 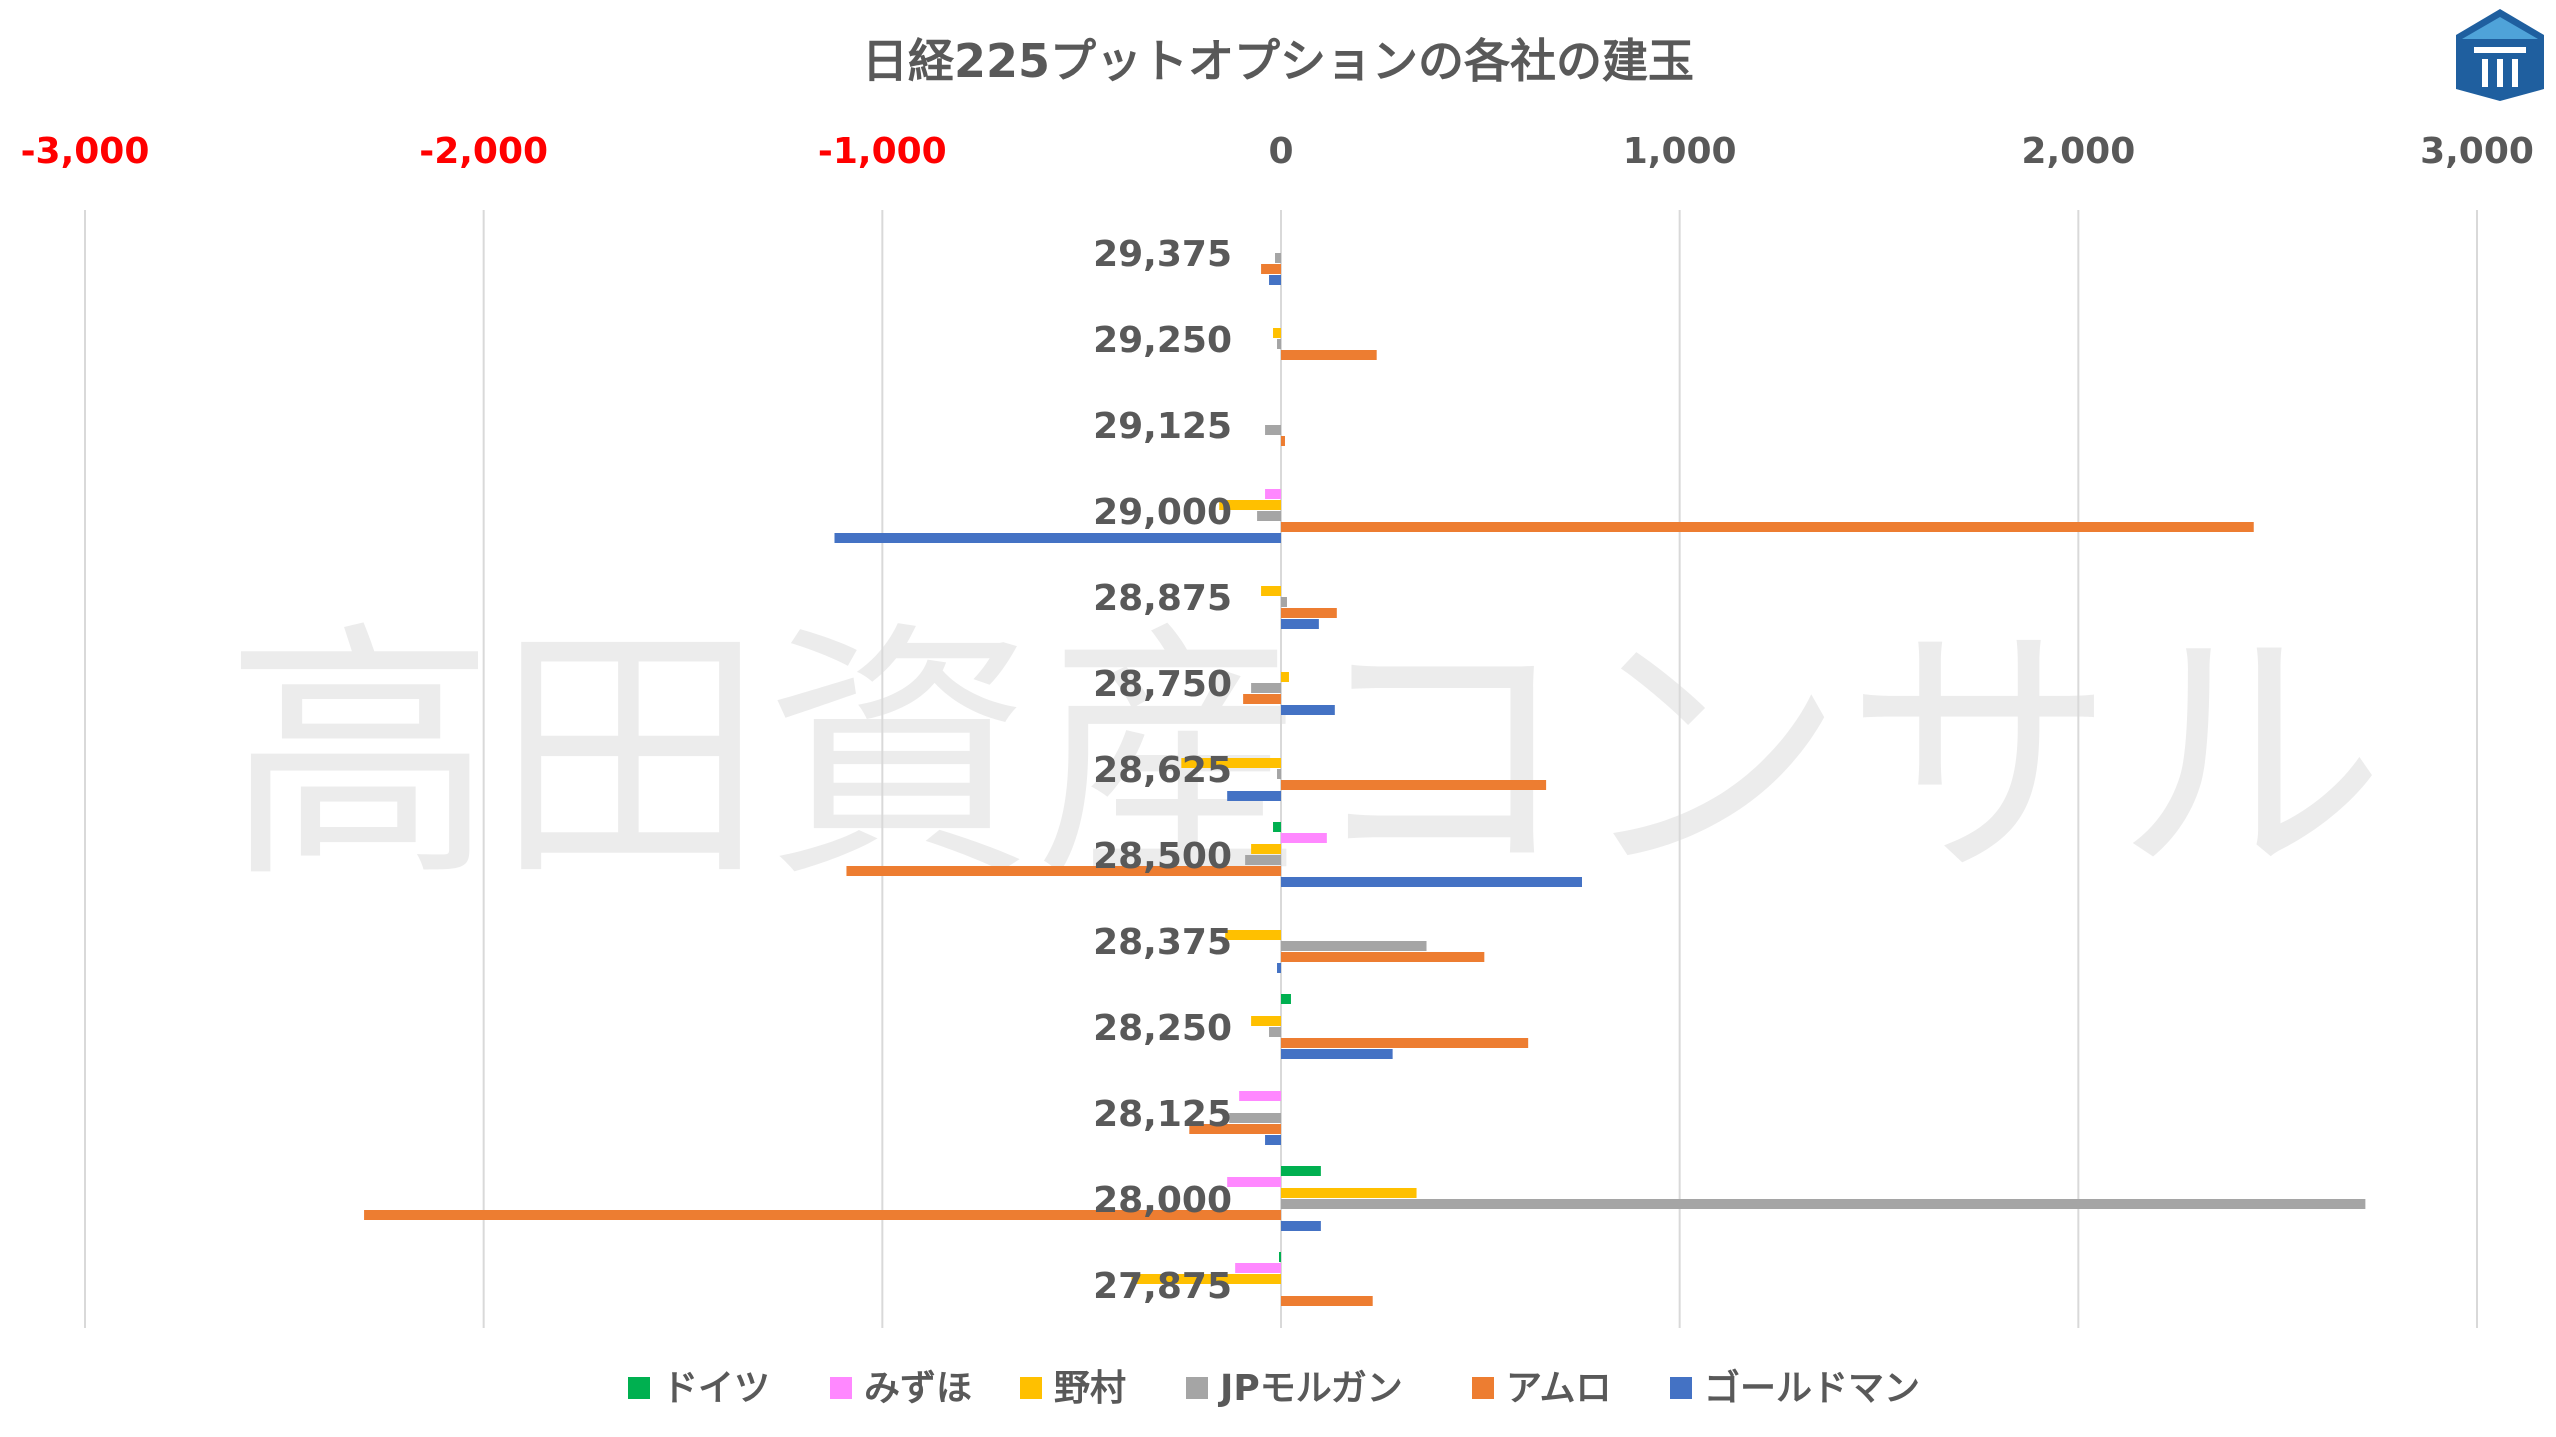 What do you see at coordinates (1558, 1388) in the screenshot?
I see `legend-label: アムロ` at bounding box center [1558, 1388].